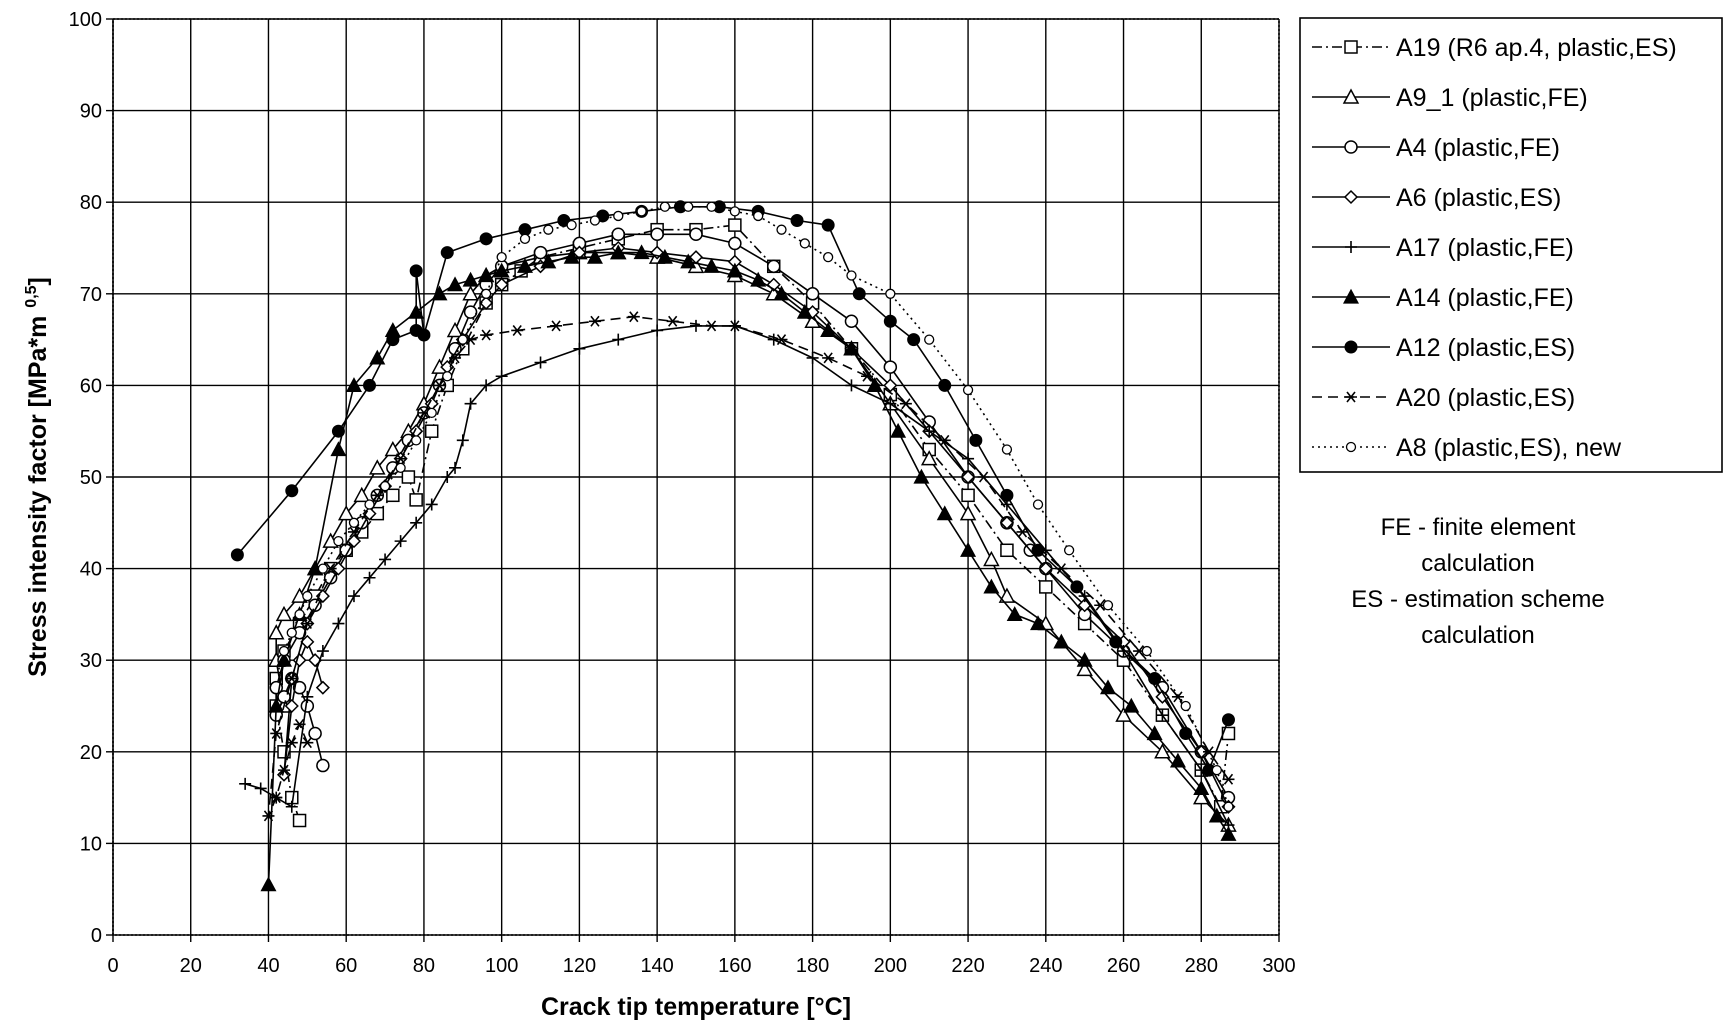 The image size is (1728, 1033). I want to click on legend-box, so click(1511, 245).